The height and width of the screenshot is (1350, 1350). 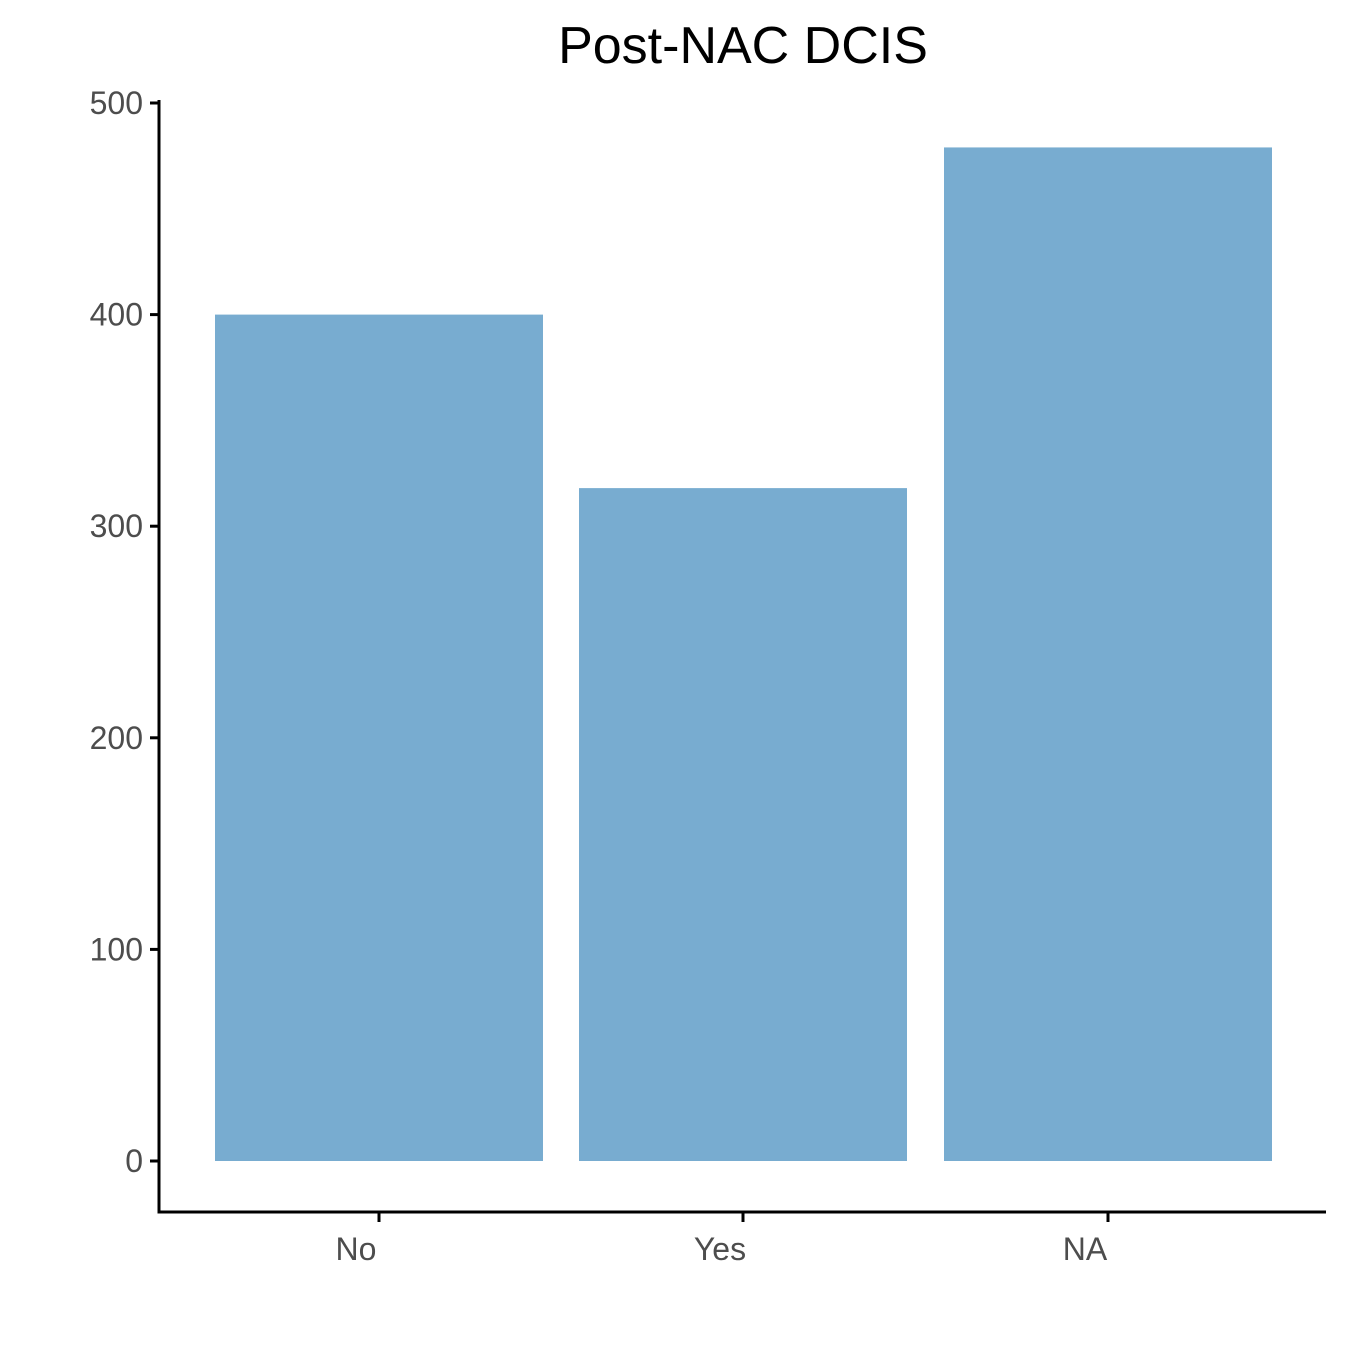 I want to click on x-tick-label: No, so click(x=356, y=1249).